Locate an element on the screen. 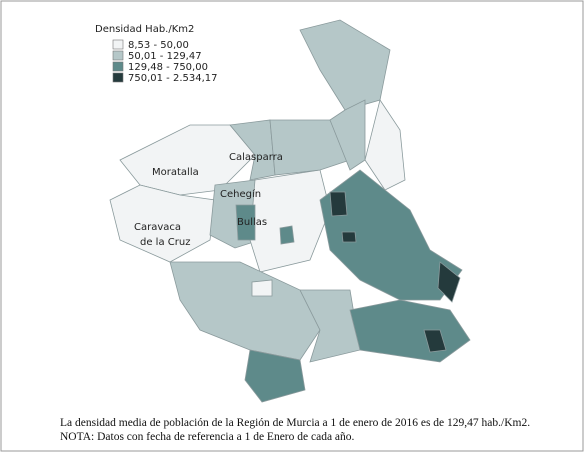 The image size is (585, 453). place-label: Caravaca is located at coordinates (157, 227).